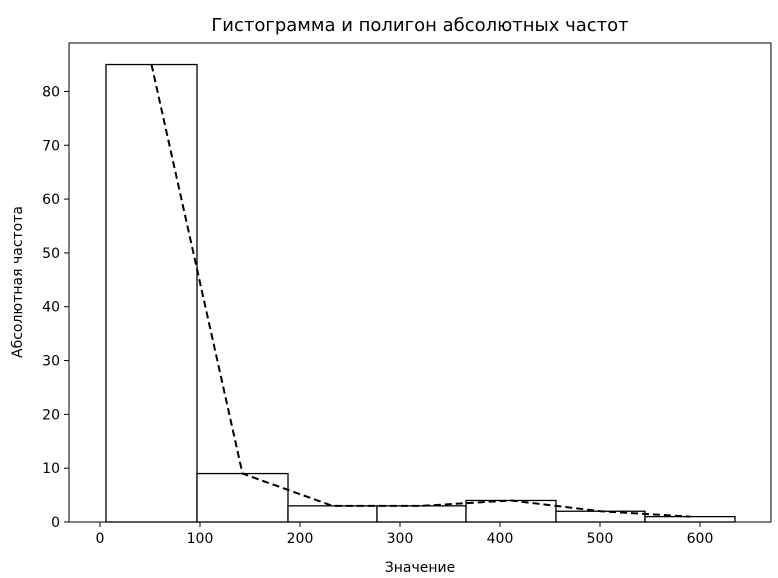 The width and height of the screenshot is (778, 578). I want to click on x-axis-ticks: 0 100 200 300 400 500 600, so click(405, 534).